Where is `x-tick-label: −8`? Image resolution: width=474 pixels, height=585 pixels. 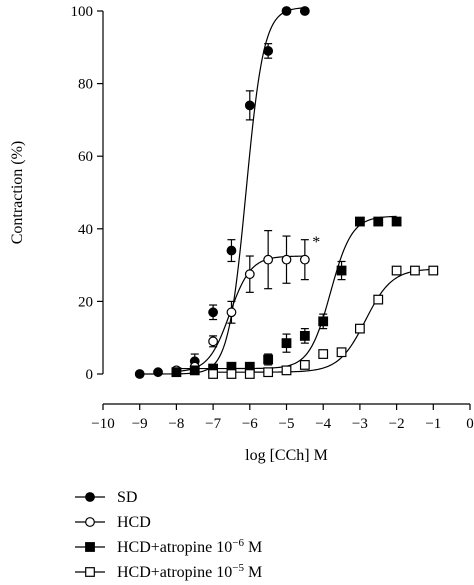
x-tick-label: −8 is located at coordinates (176, 424).